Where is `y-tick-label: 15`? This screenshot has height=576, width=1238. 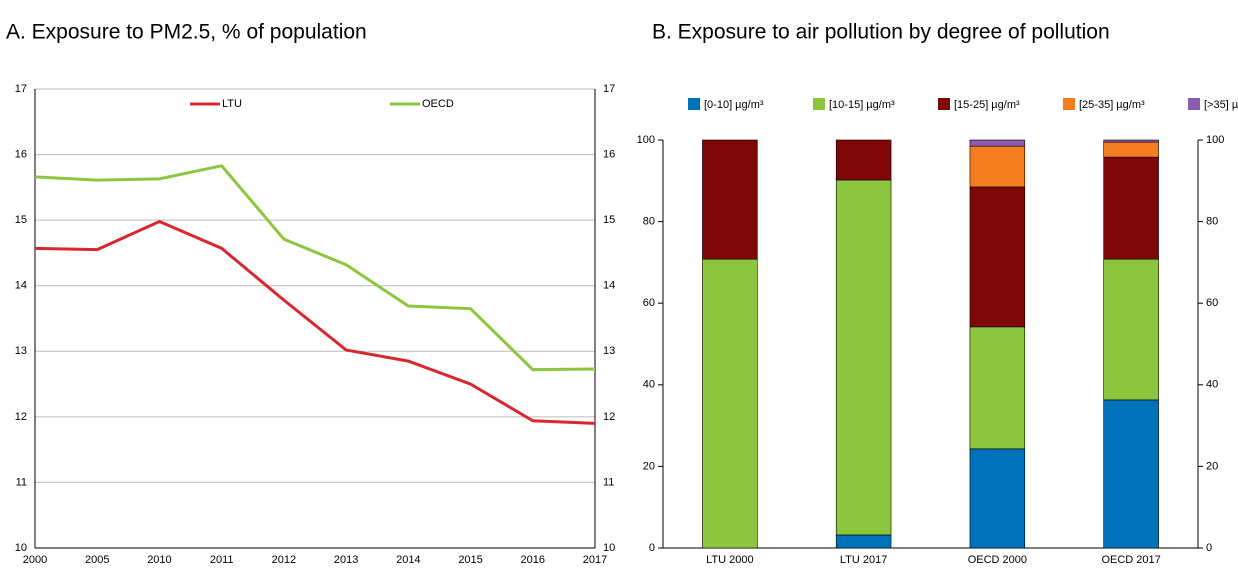
y-tick-label: 15 is located at coordinates (21, 220).